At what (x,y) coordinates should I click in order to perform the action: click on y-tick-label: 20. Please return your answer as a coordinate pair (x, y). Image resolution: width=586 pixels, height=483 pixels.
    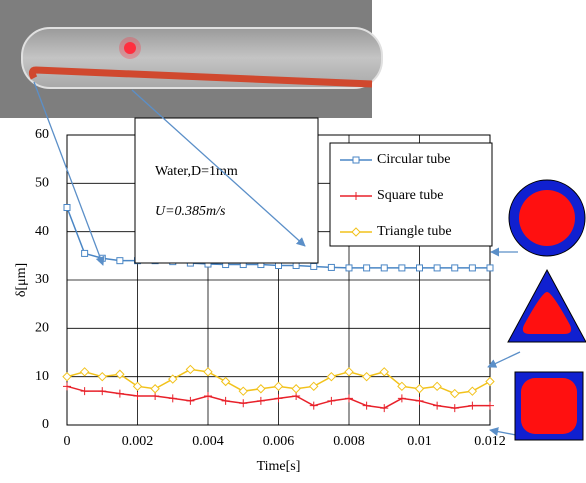
    Looking at the image, I should click on (42, 328).